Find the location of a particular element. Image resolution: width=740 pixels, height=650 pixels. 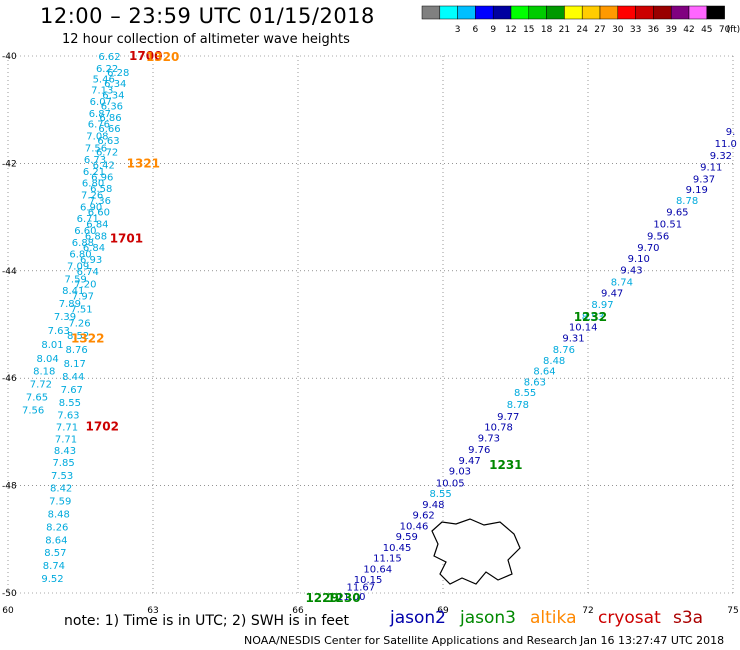

swh-value-label: 9.48 is located at coordinates (433, 505).